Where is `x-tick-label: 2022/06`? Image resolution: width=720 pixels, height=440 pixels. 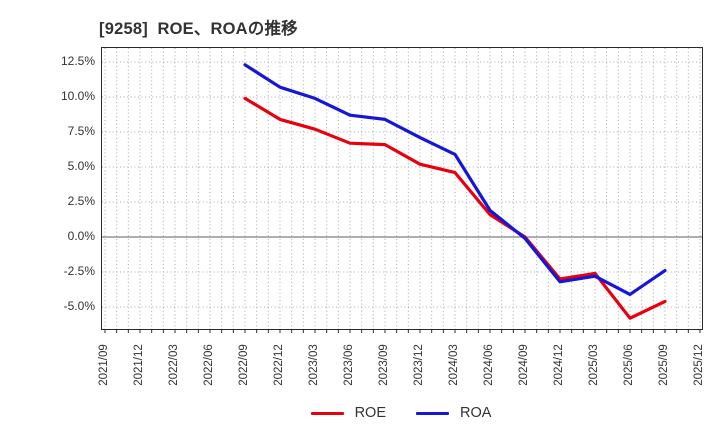
x-tick-label: 2022/06 is located at coordinates (209, 365).